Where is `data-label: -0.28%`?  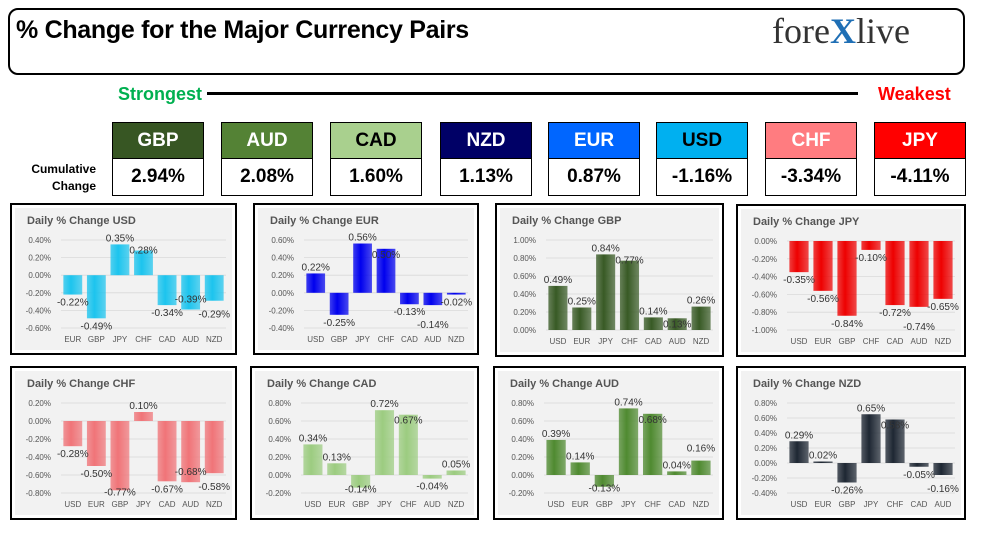 data-label: -0.28% is located at coordinates (73, 454).